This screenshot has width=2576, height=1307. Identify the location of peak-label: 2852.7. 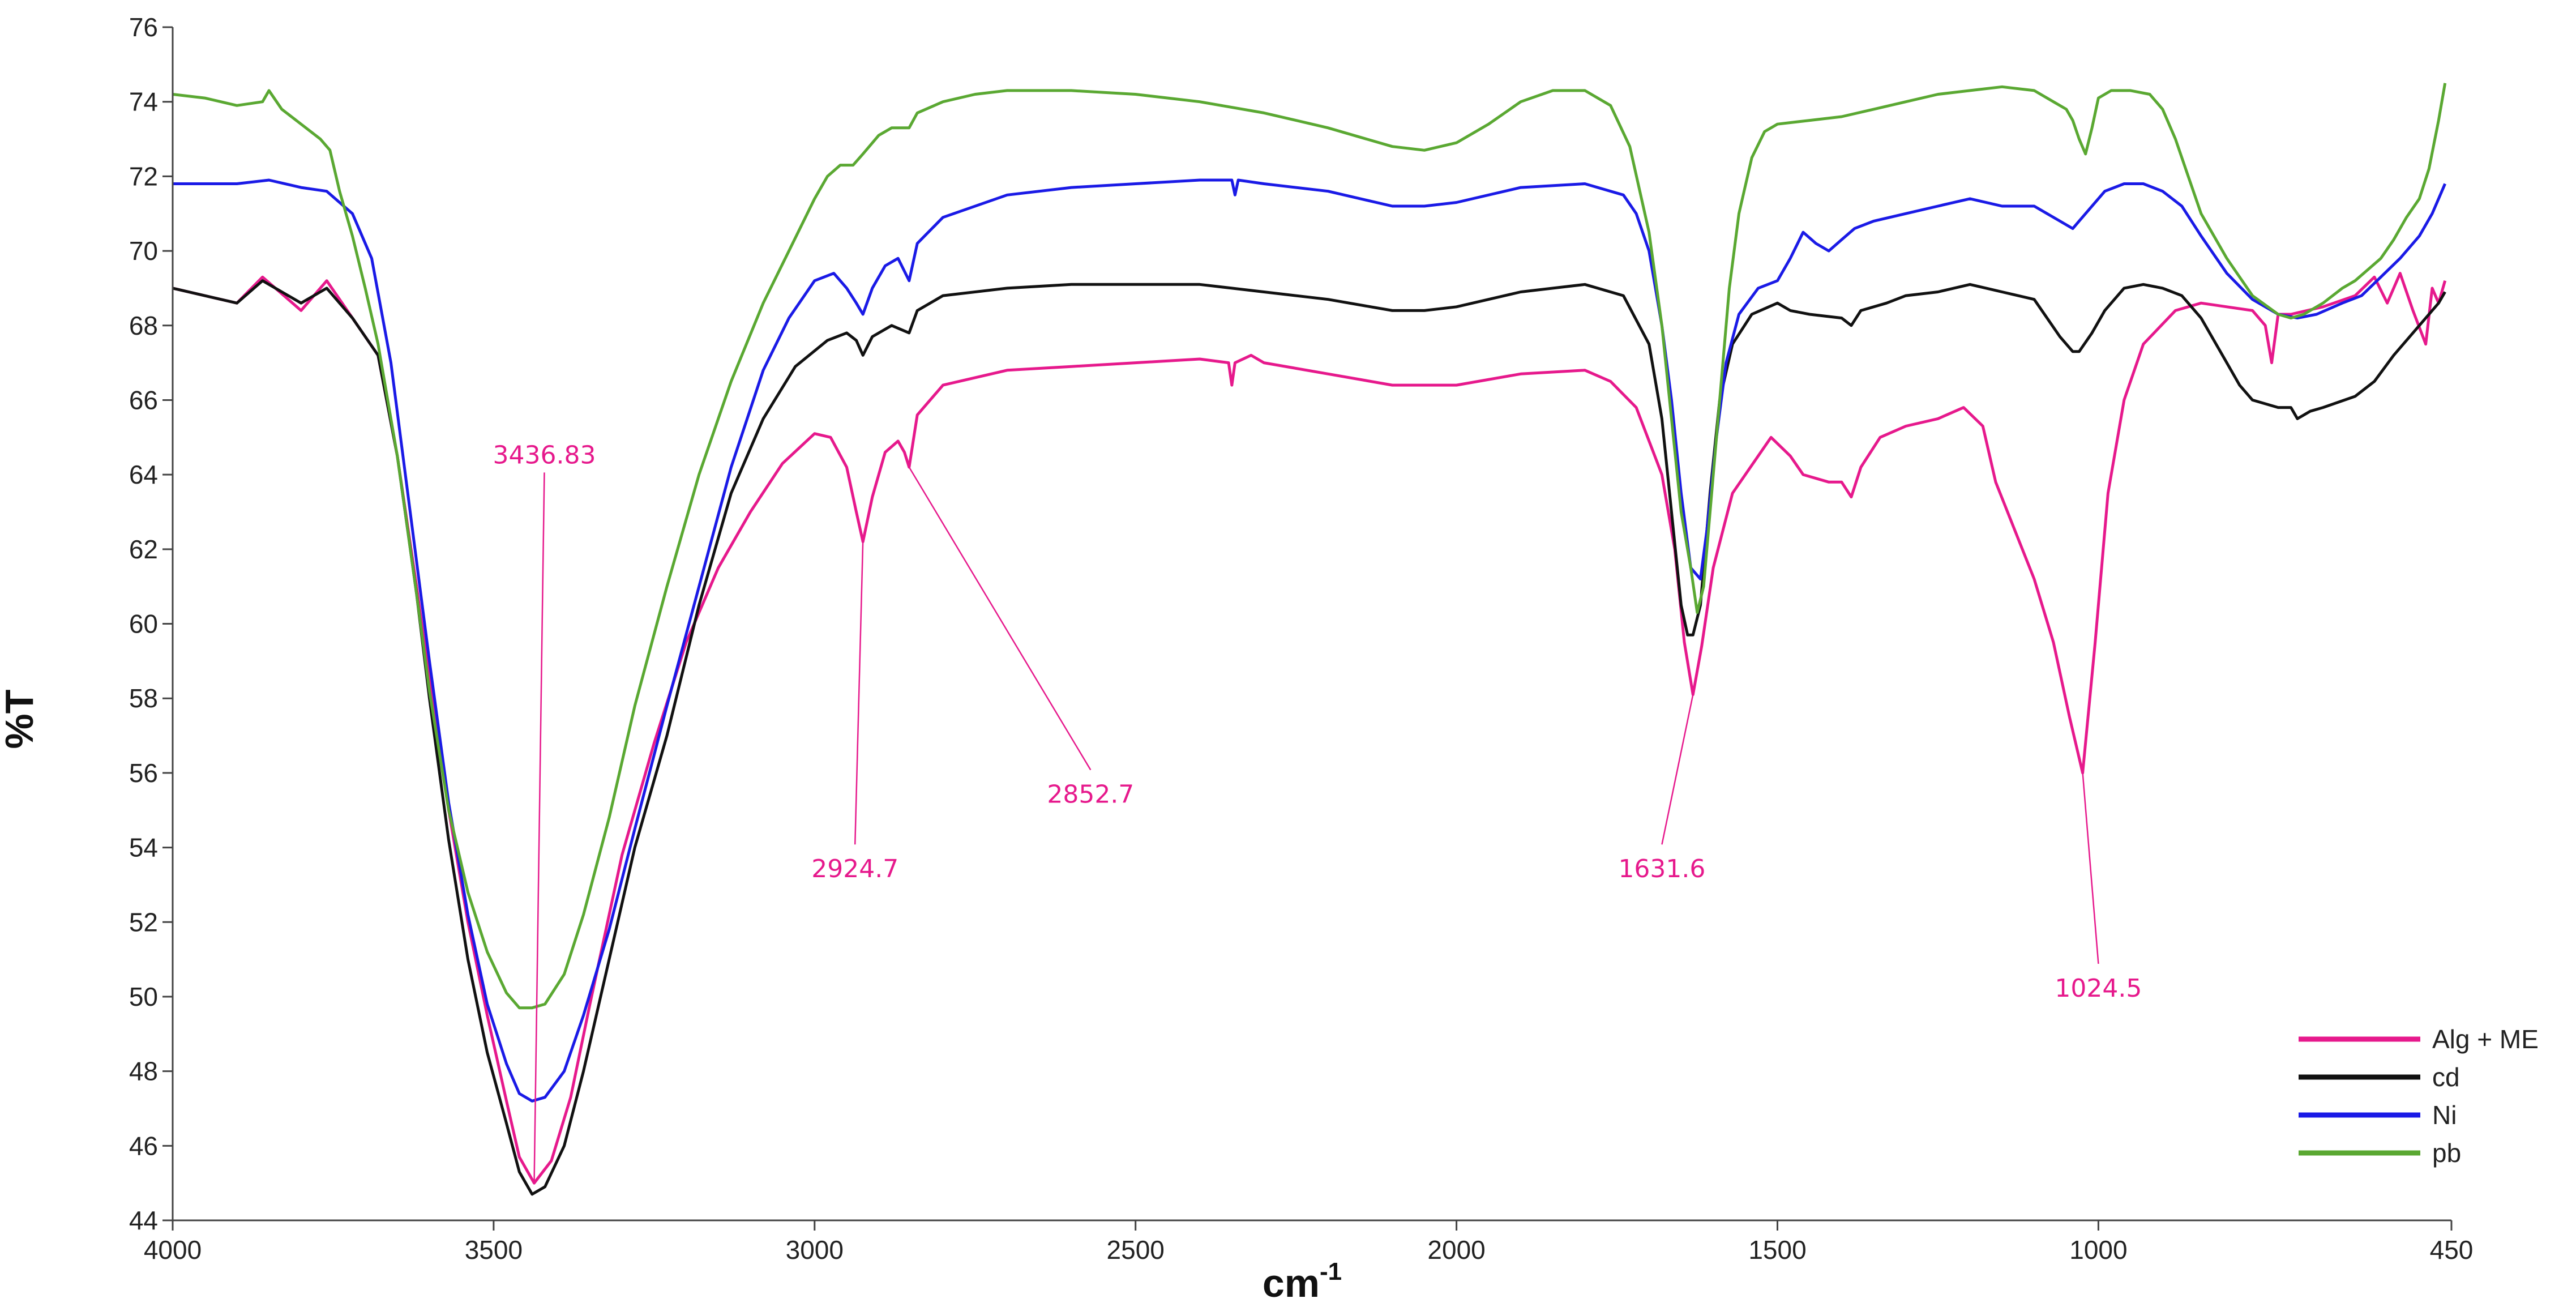
(1090, 794).